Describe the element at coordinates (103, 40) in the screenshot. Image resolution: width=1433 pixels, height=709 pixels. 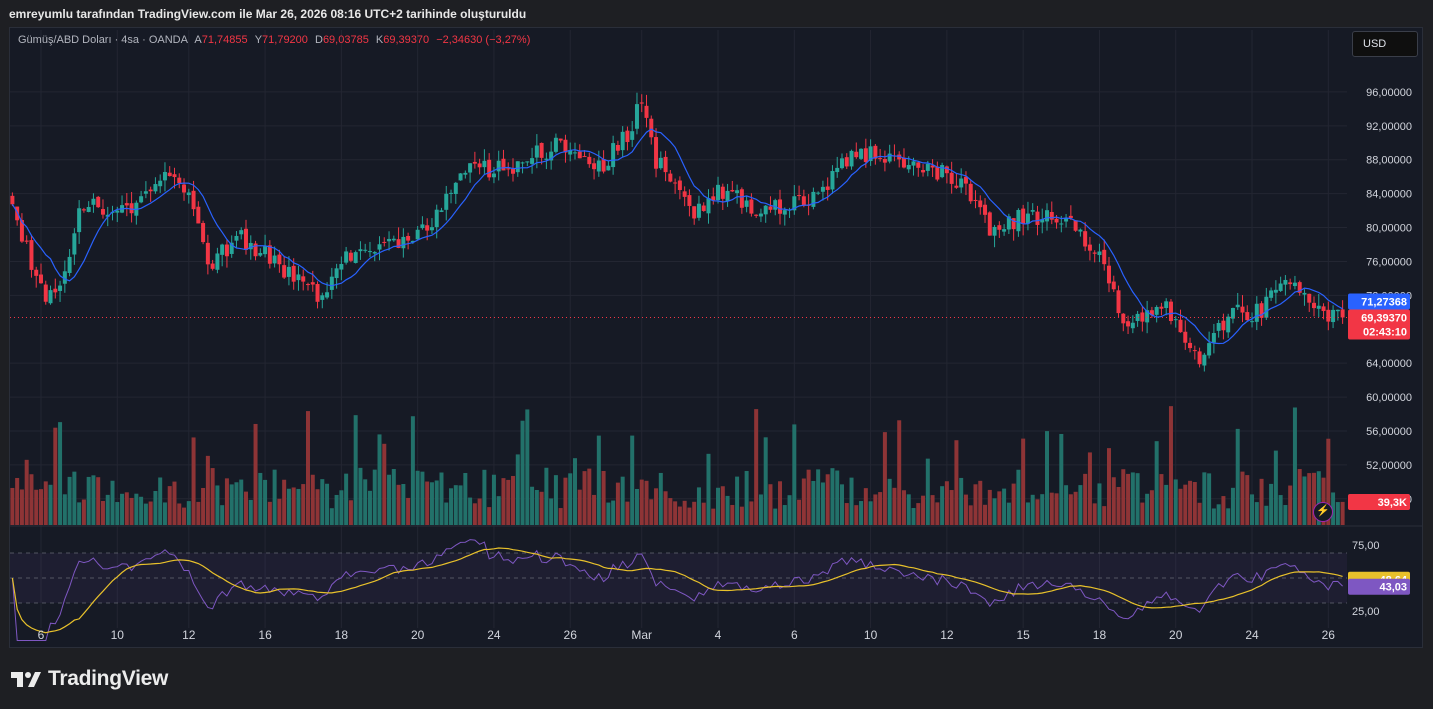
I see `symbol-name: Gümüş/ABD Doları · 4sa · OANDA` at that location.